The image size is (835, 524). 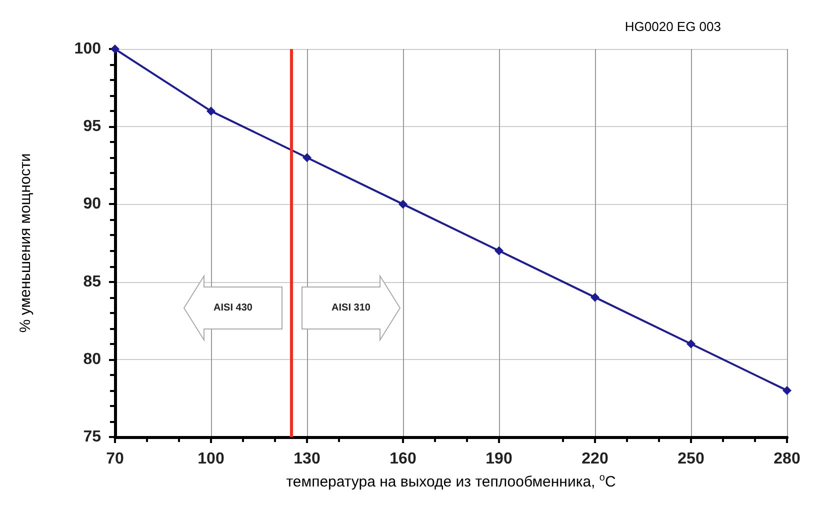 I want to click on annotation: AISI 310, so click(x=351, y=308).